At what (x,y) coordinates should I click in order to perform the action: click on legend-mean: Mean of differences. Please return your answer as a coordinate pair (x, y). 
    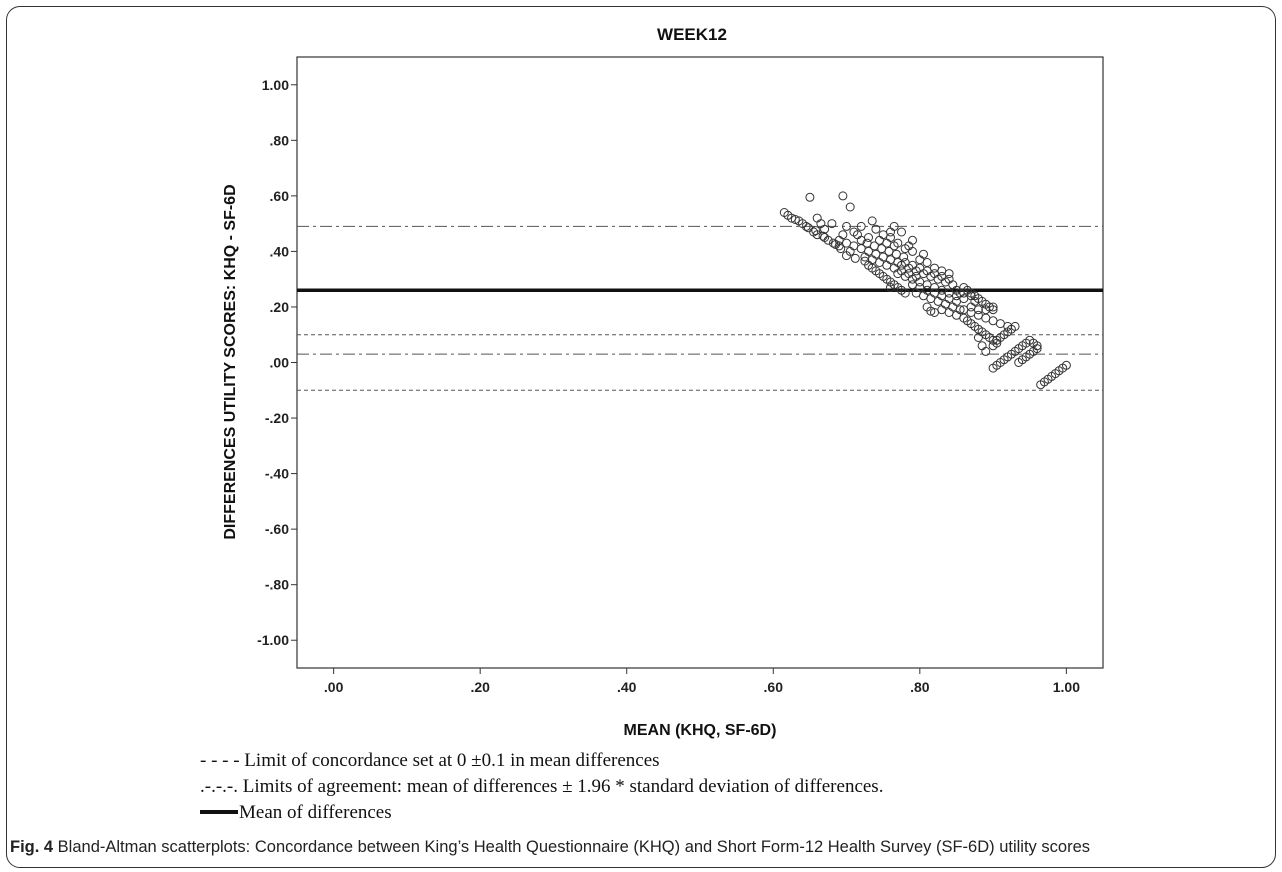
    Looking at the image, I should click on (296, 813).